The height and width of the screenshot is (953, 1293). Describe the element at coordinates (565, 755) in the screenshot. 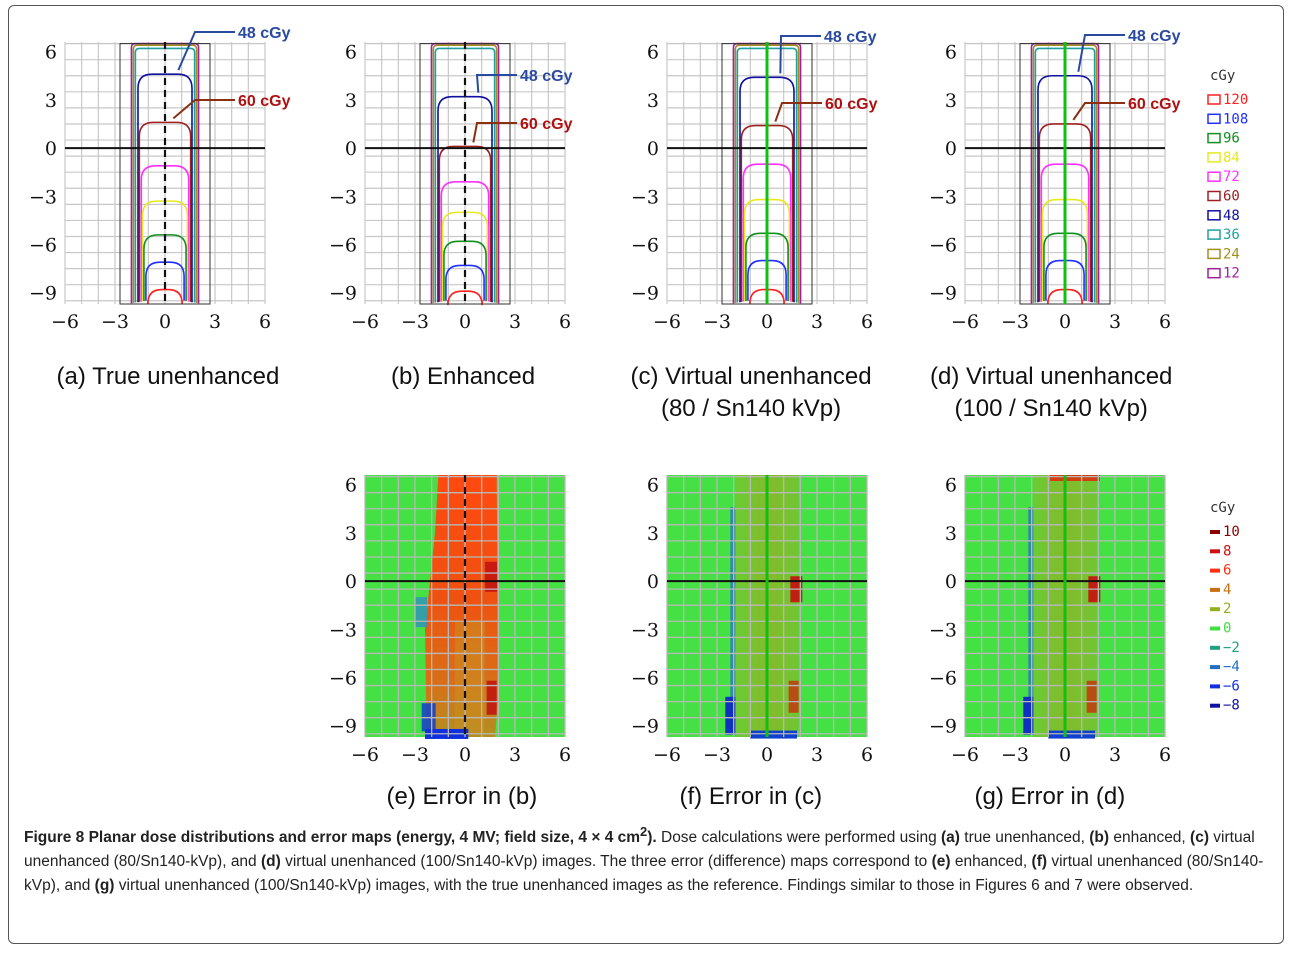

I see `error-xtick: 6` at that location.